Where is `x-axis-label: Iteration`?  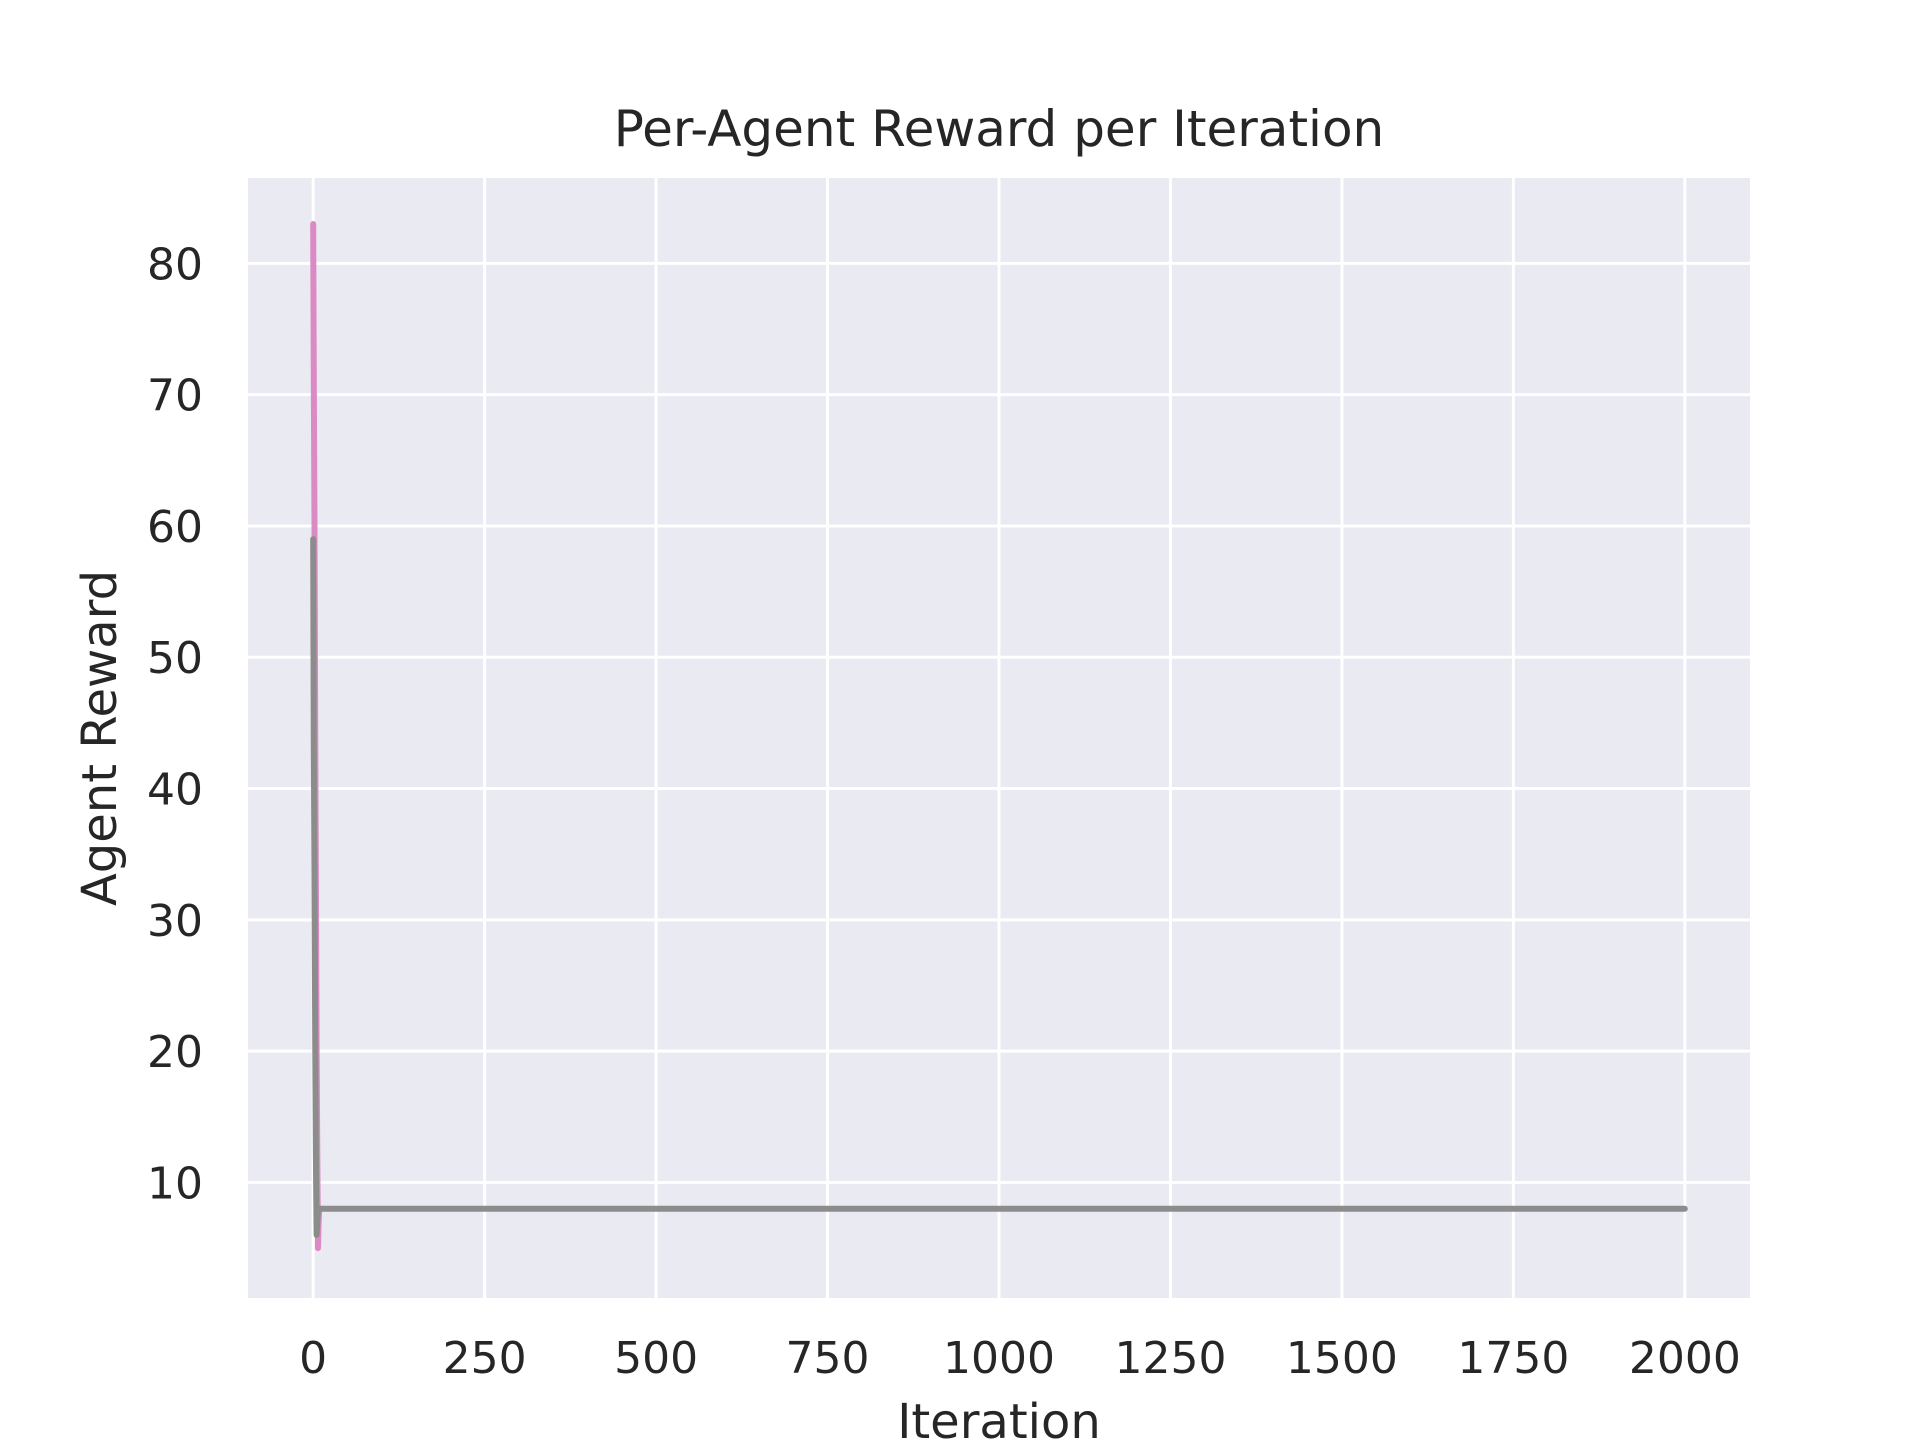
x-axis-label: Iteration is located at coordinates (999, 1417).